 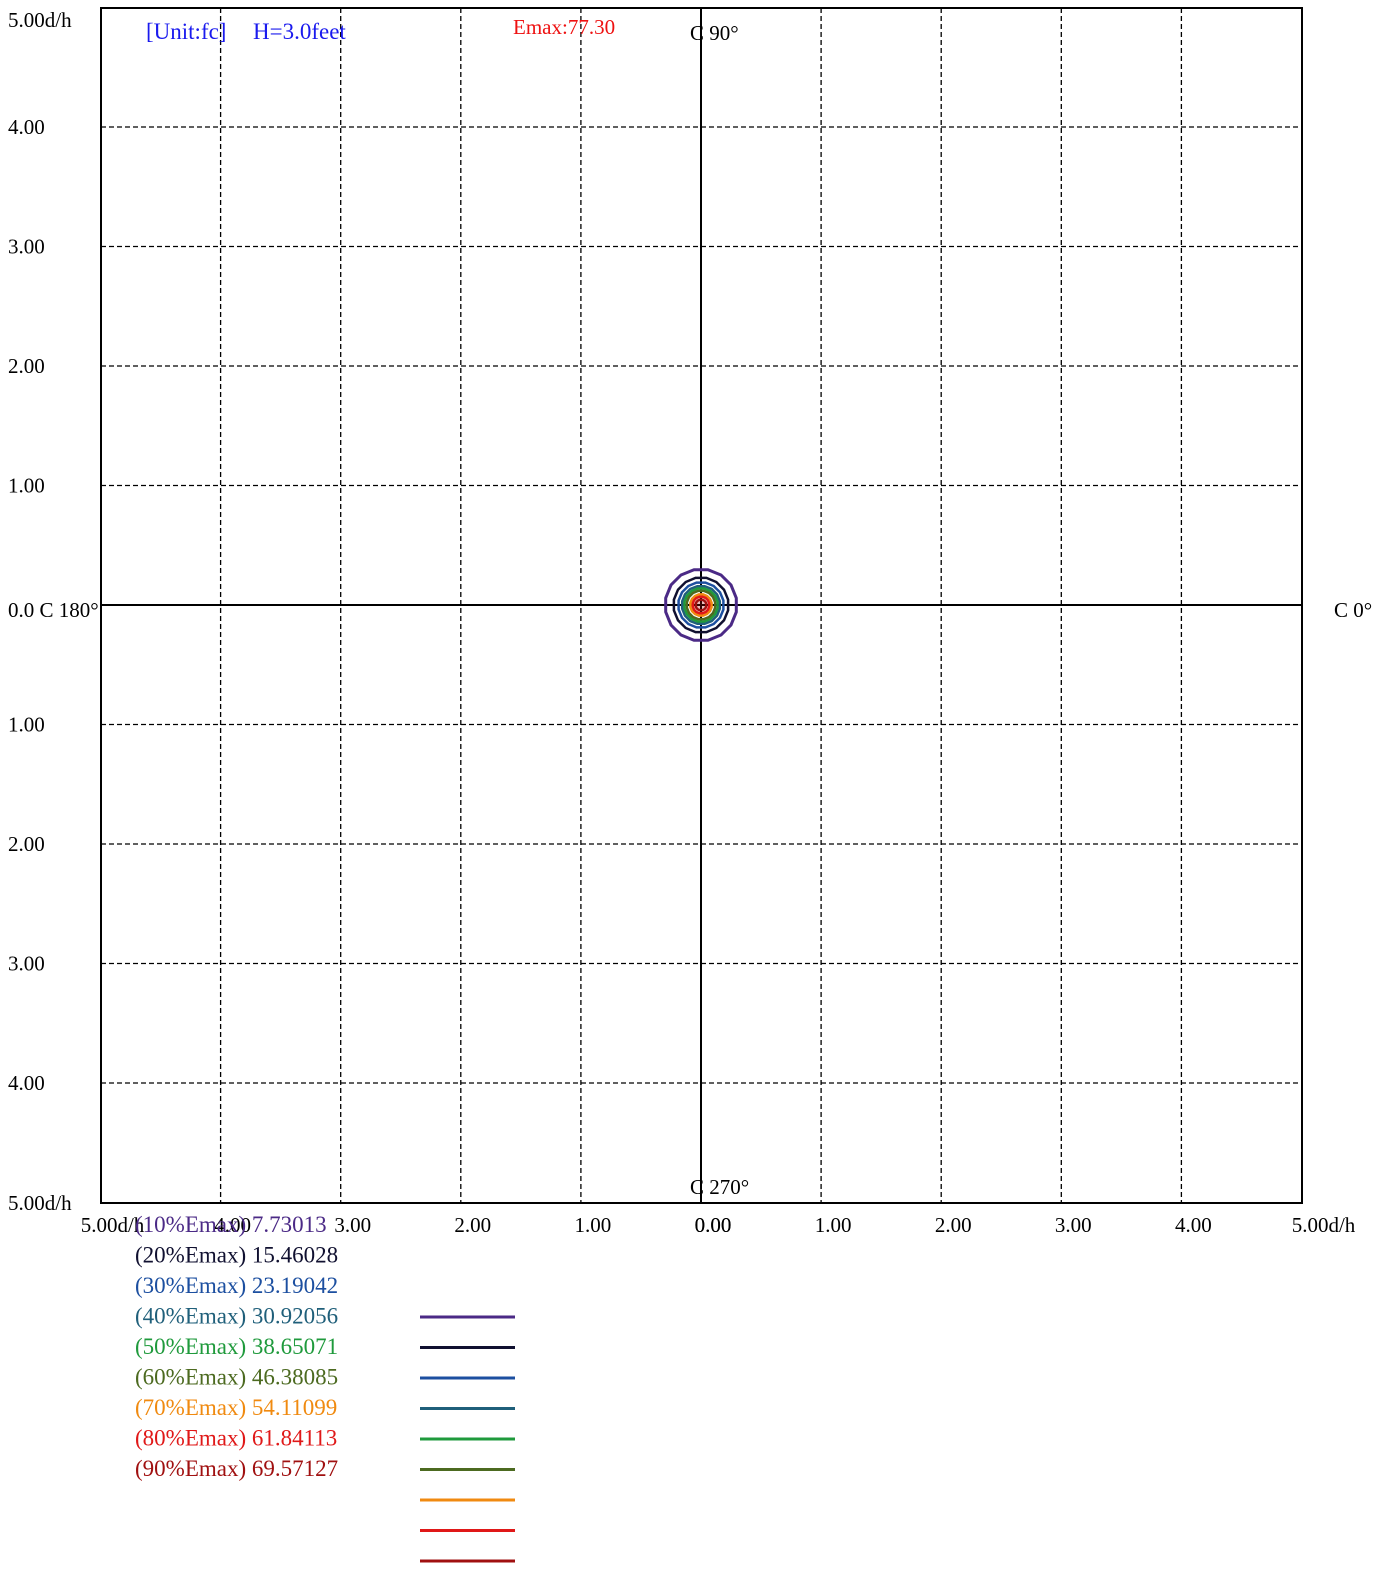 I want to click on contour-line-70pct, so click(x=701, y=605).